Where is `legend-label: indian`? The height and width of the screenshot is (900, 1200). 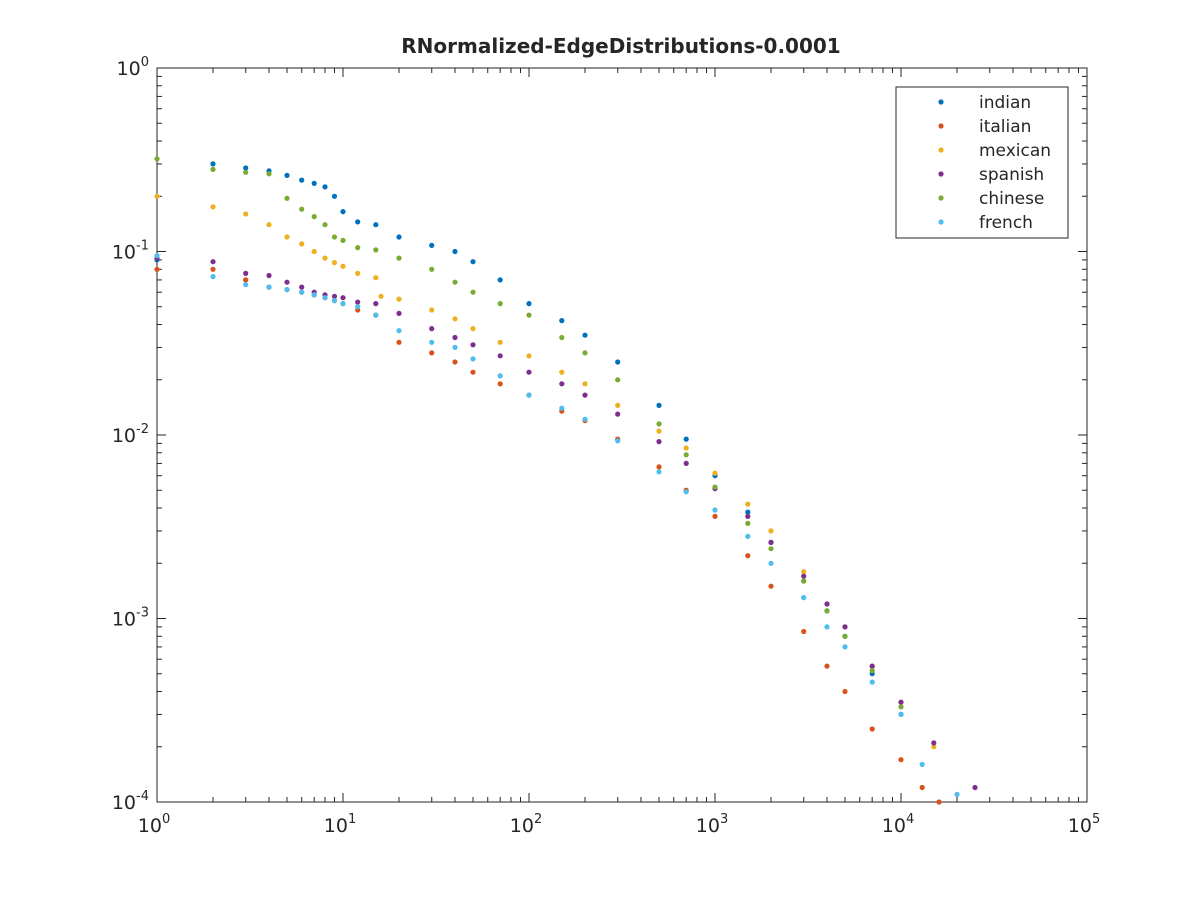 legend-label: indian is located at coordinates (1005, 103).